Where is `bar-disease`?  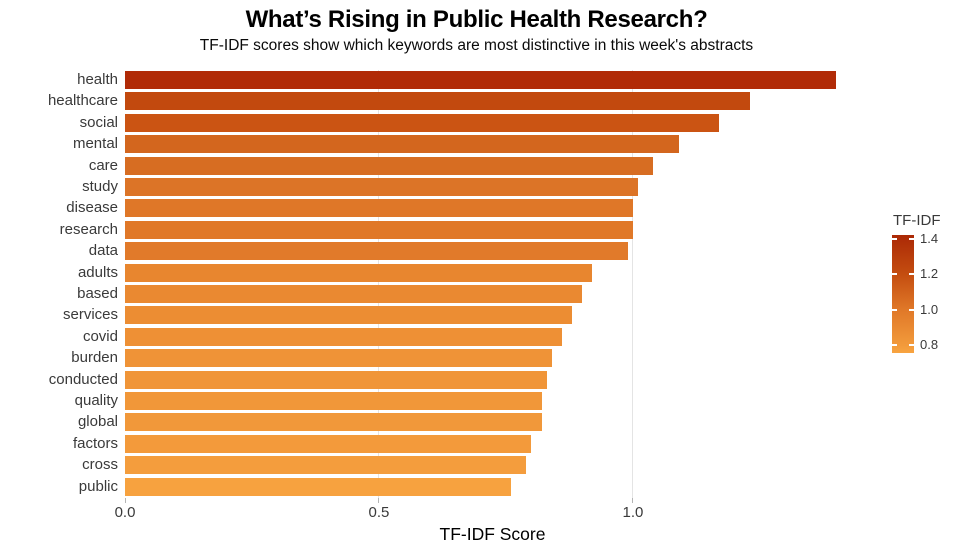
bar-disease is located at coordinates (379, 208).